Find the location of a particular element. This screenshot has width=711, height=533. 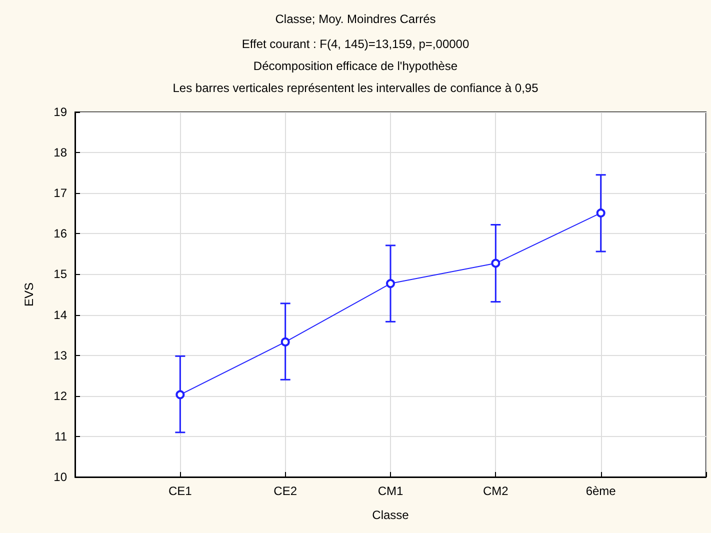

x-tick-label: CE2 is located at coordinates (286, 491).